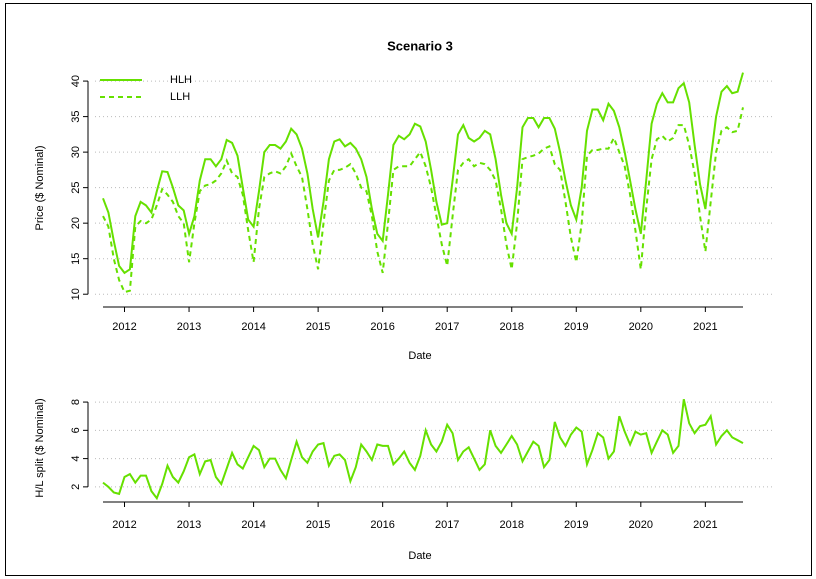  I want to click on y-tick-label: 25, so click(76, 188).